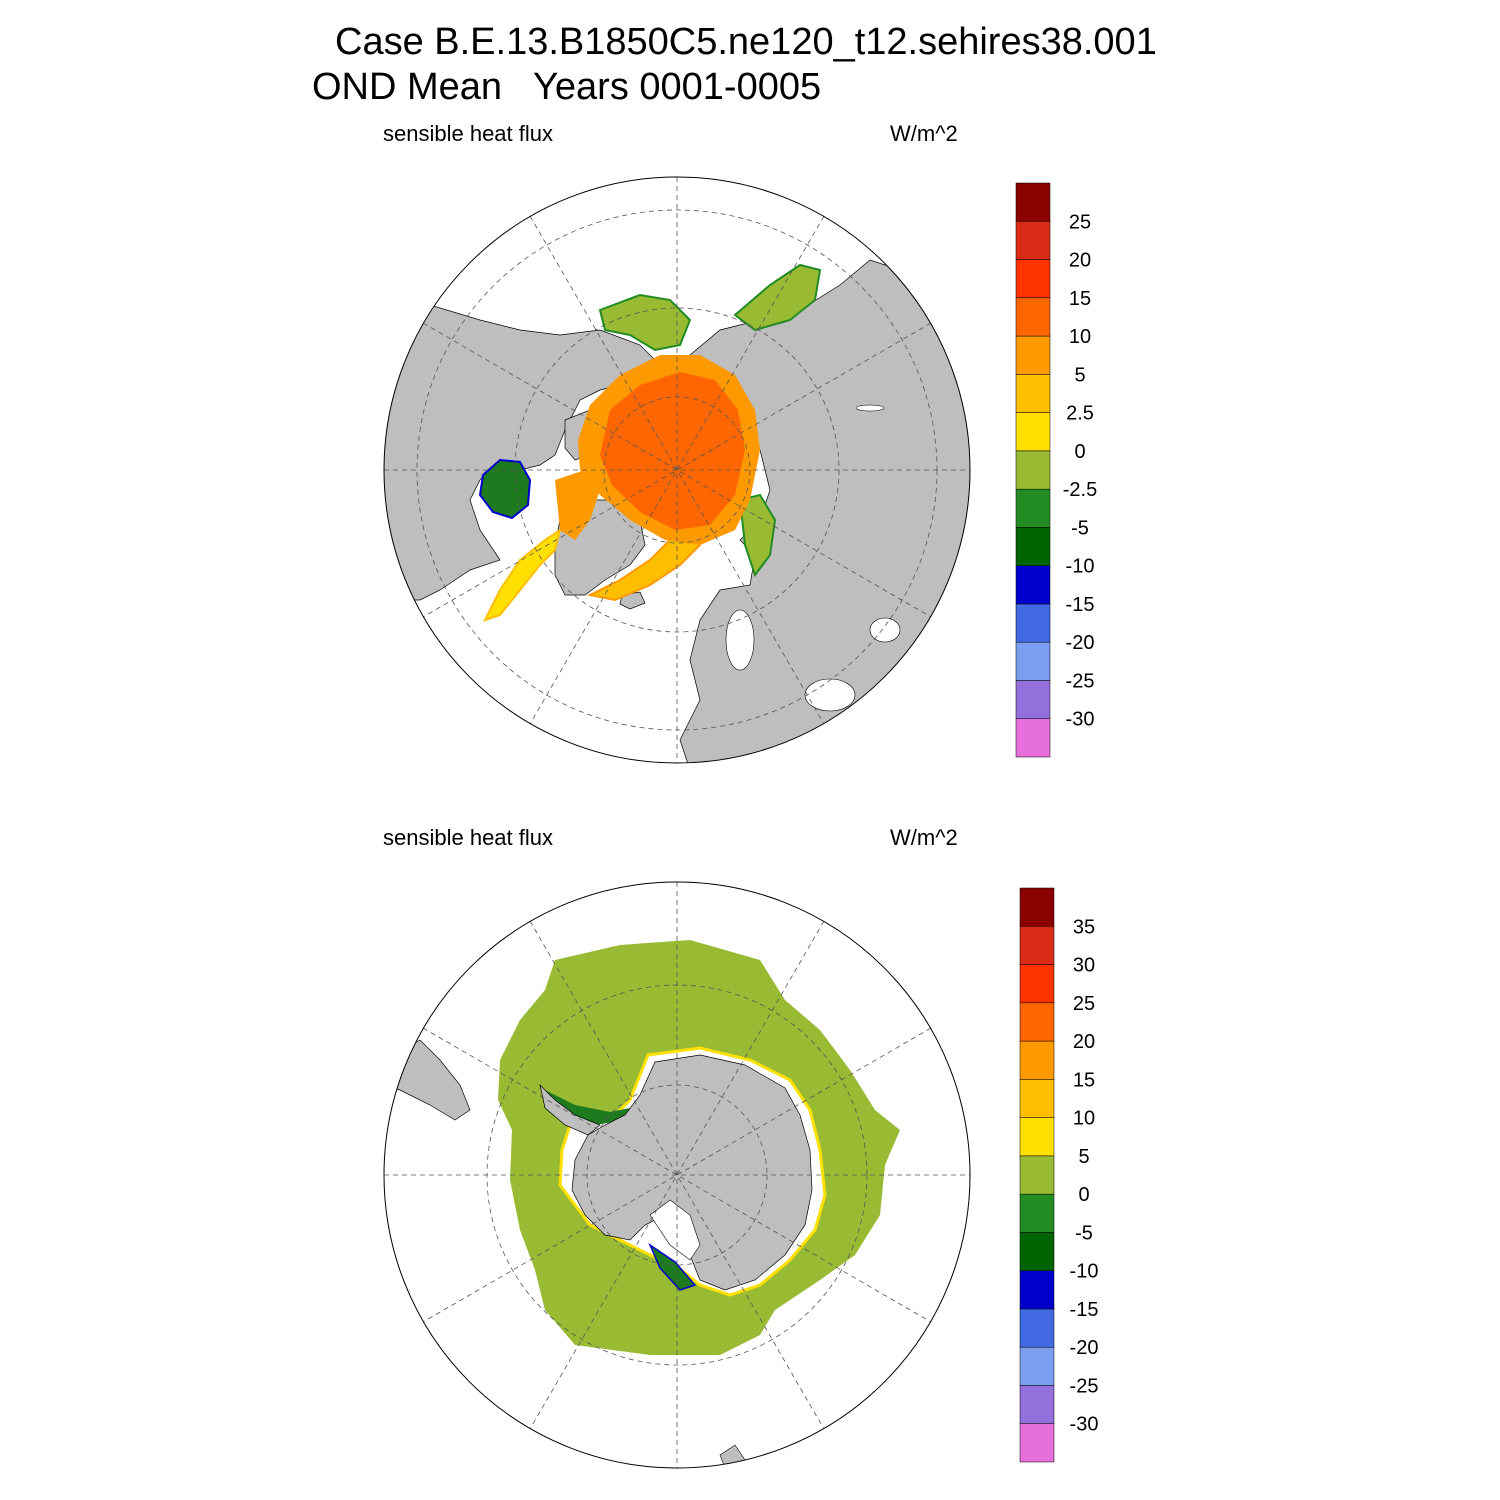  What do you see at coordinates (777, 297) in the screenshot?
I see `north-bering-margin` at bounding box center [777, 297].